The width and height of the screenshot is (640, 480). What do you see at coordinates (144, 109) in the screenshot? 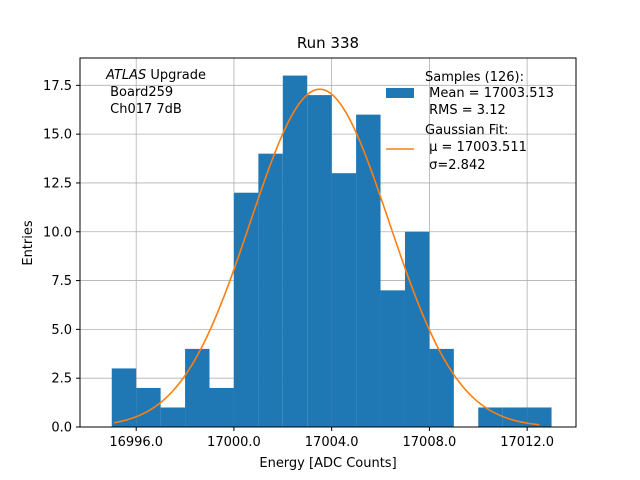
I see `annotation-line-3: Ch017 7dB` at bounding box center [144, 109].